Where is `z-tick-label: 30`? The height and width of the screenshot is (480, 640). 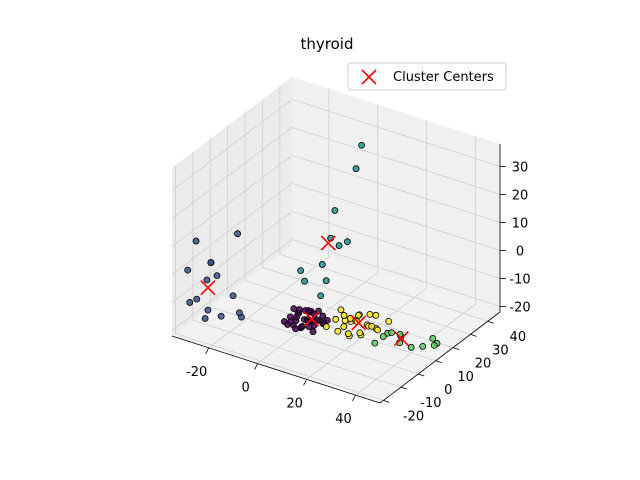
z-tick-label: 30 is located at coordinates (520, 167).